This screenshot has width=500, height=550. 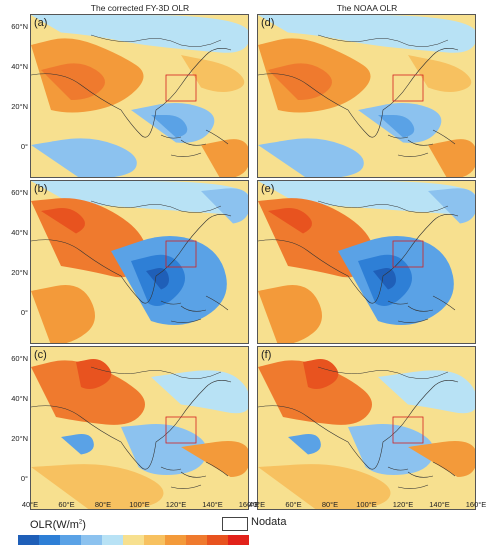 What do you see at coordinates (40, 355) in the screenshot?
I see `panel-label: (c)` at bounding box center [40, 355].